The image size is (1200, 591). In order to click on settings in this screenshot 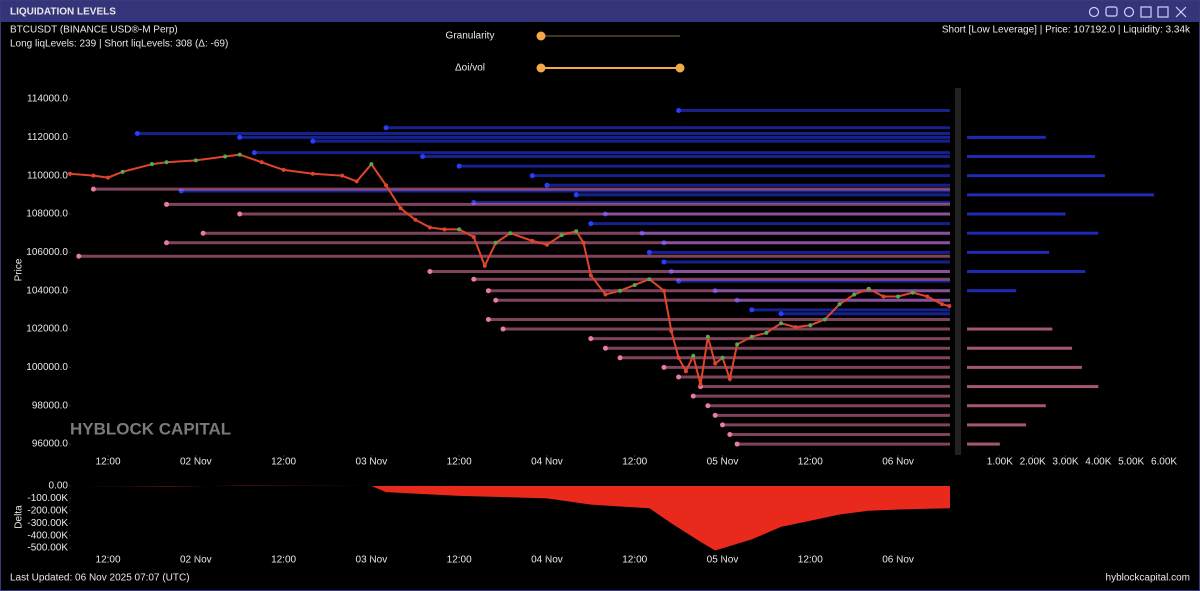, I will do `click(1129, 12)`.